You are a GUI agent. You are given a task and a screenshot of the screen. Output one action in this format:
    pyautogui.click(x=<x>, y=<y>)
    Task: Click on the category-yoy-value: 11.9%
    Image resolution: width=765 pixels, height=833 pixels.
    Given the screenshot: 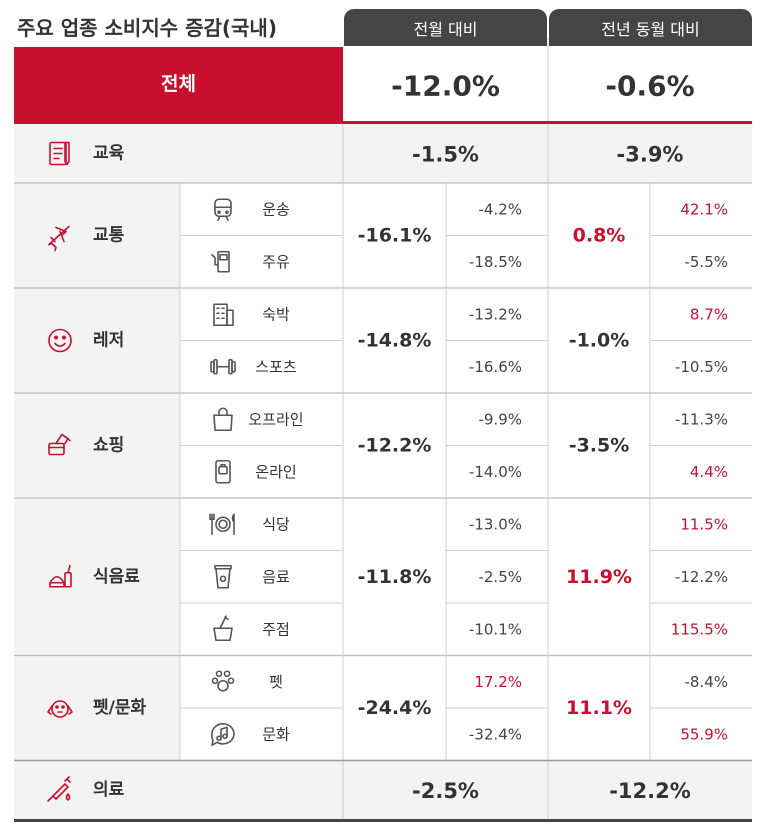 What is the action you would take?
    pyautogui.click(x=599, y=577)
    